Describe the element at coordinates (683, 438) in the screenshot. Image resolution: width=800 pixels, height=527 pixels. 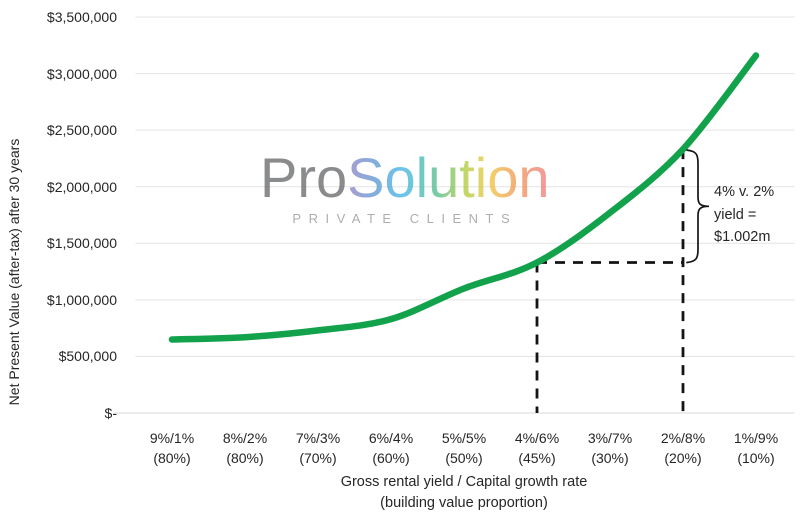
I see `x-tick-yield-rate: 2%/8%` at that location.